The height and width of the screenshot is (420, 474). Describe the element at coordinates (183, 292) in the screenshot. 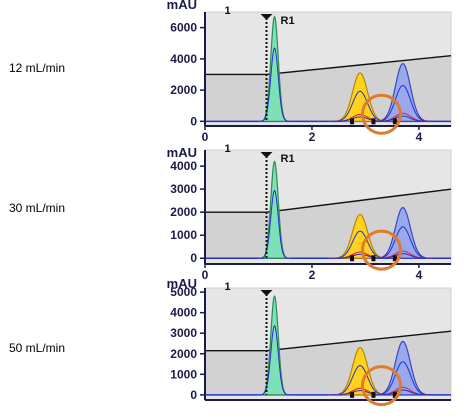

I see `y-tick-label: 5000` at that location.